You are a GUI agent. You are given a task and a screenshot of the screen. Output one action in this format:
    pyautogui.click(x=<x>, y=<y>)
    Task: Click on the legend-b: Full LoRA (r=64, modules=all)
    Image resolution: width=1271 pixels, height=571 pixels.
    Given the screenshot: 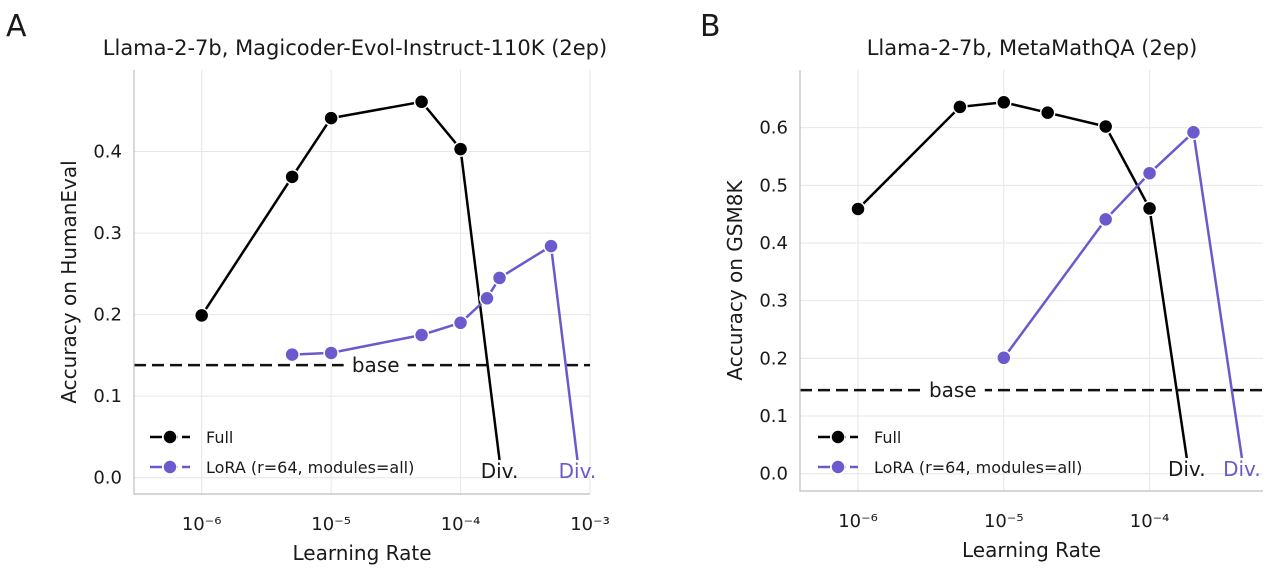 What is the action you would take?
    pyautogui.click(x=950, y=452)
    